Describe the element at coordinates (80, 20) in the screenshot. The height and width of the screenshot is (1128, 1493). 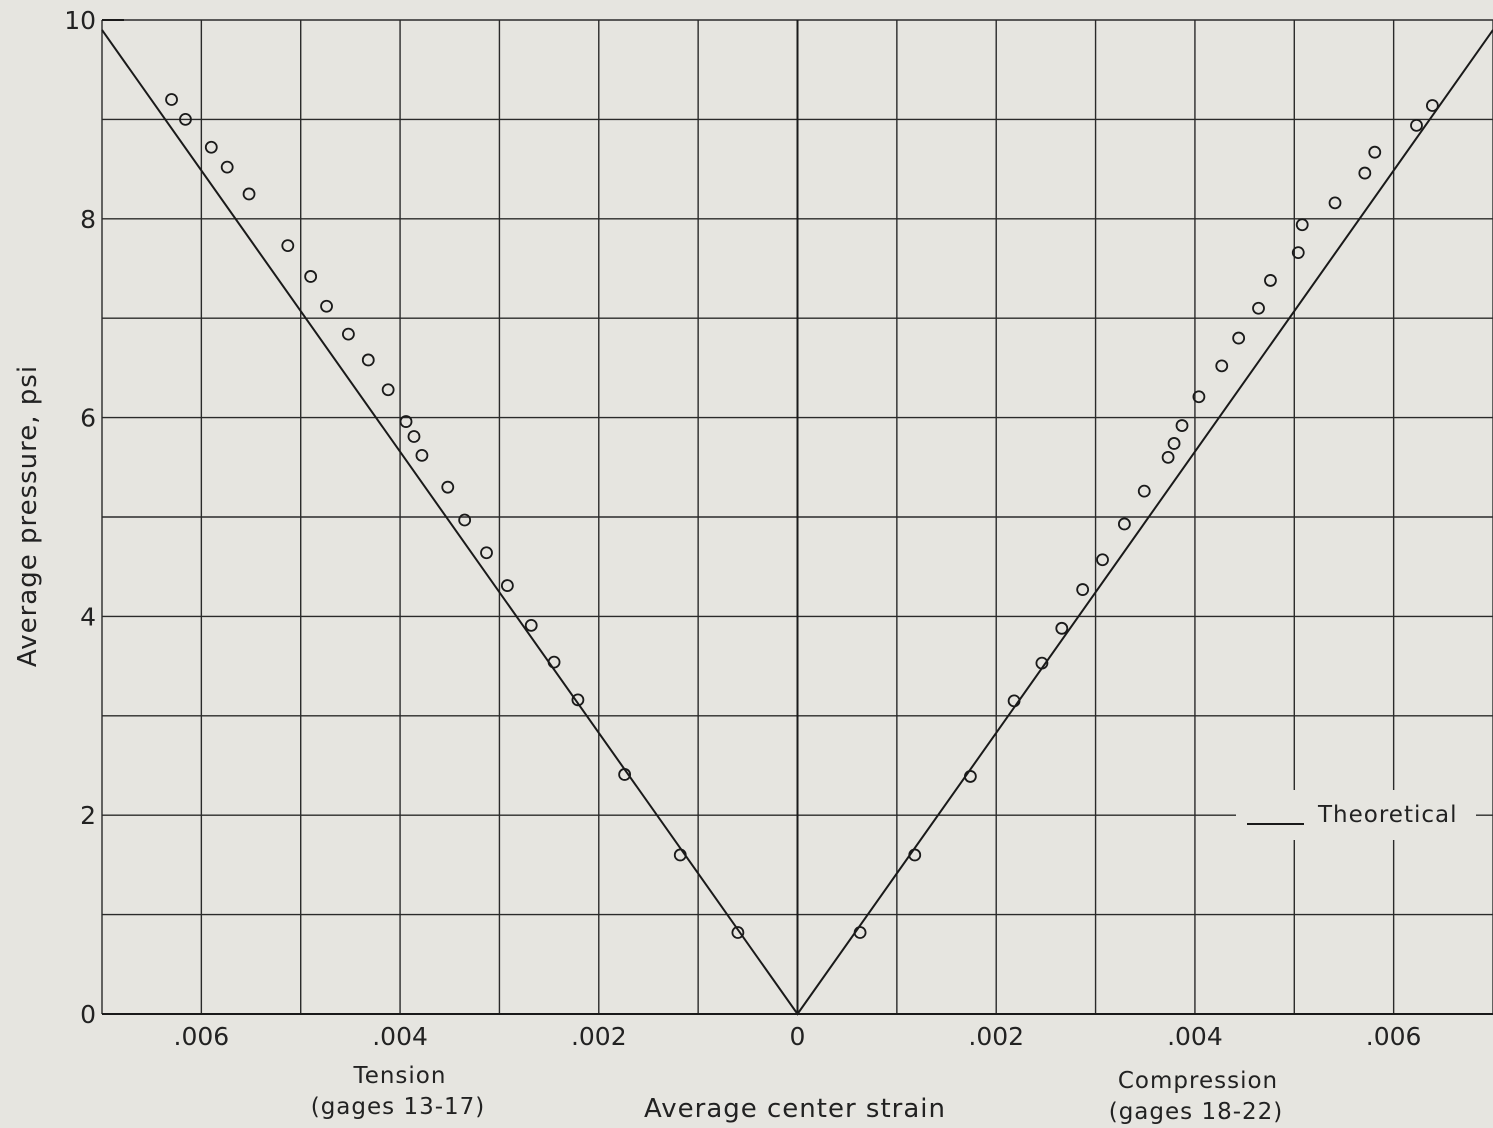
I see `y-tick-label: 10` at that location.